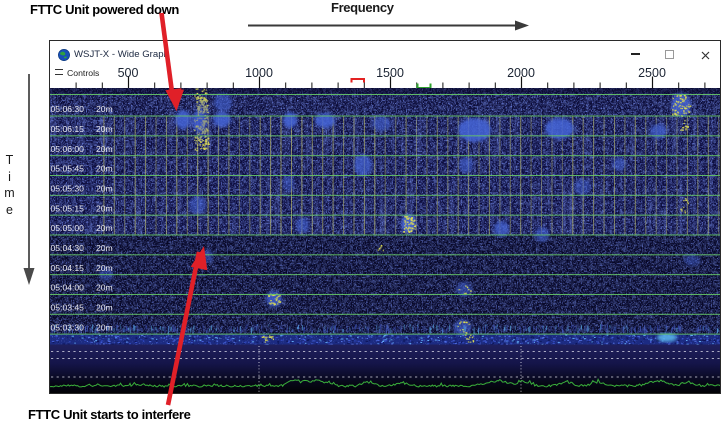 This screenshot has height=427, width=723. Describe the element at coordinates (68, 228) in the screenshot. I see `svg-text: 05:05:00` at that location.